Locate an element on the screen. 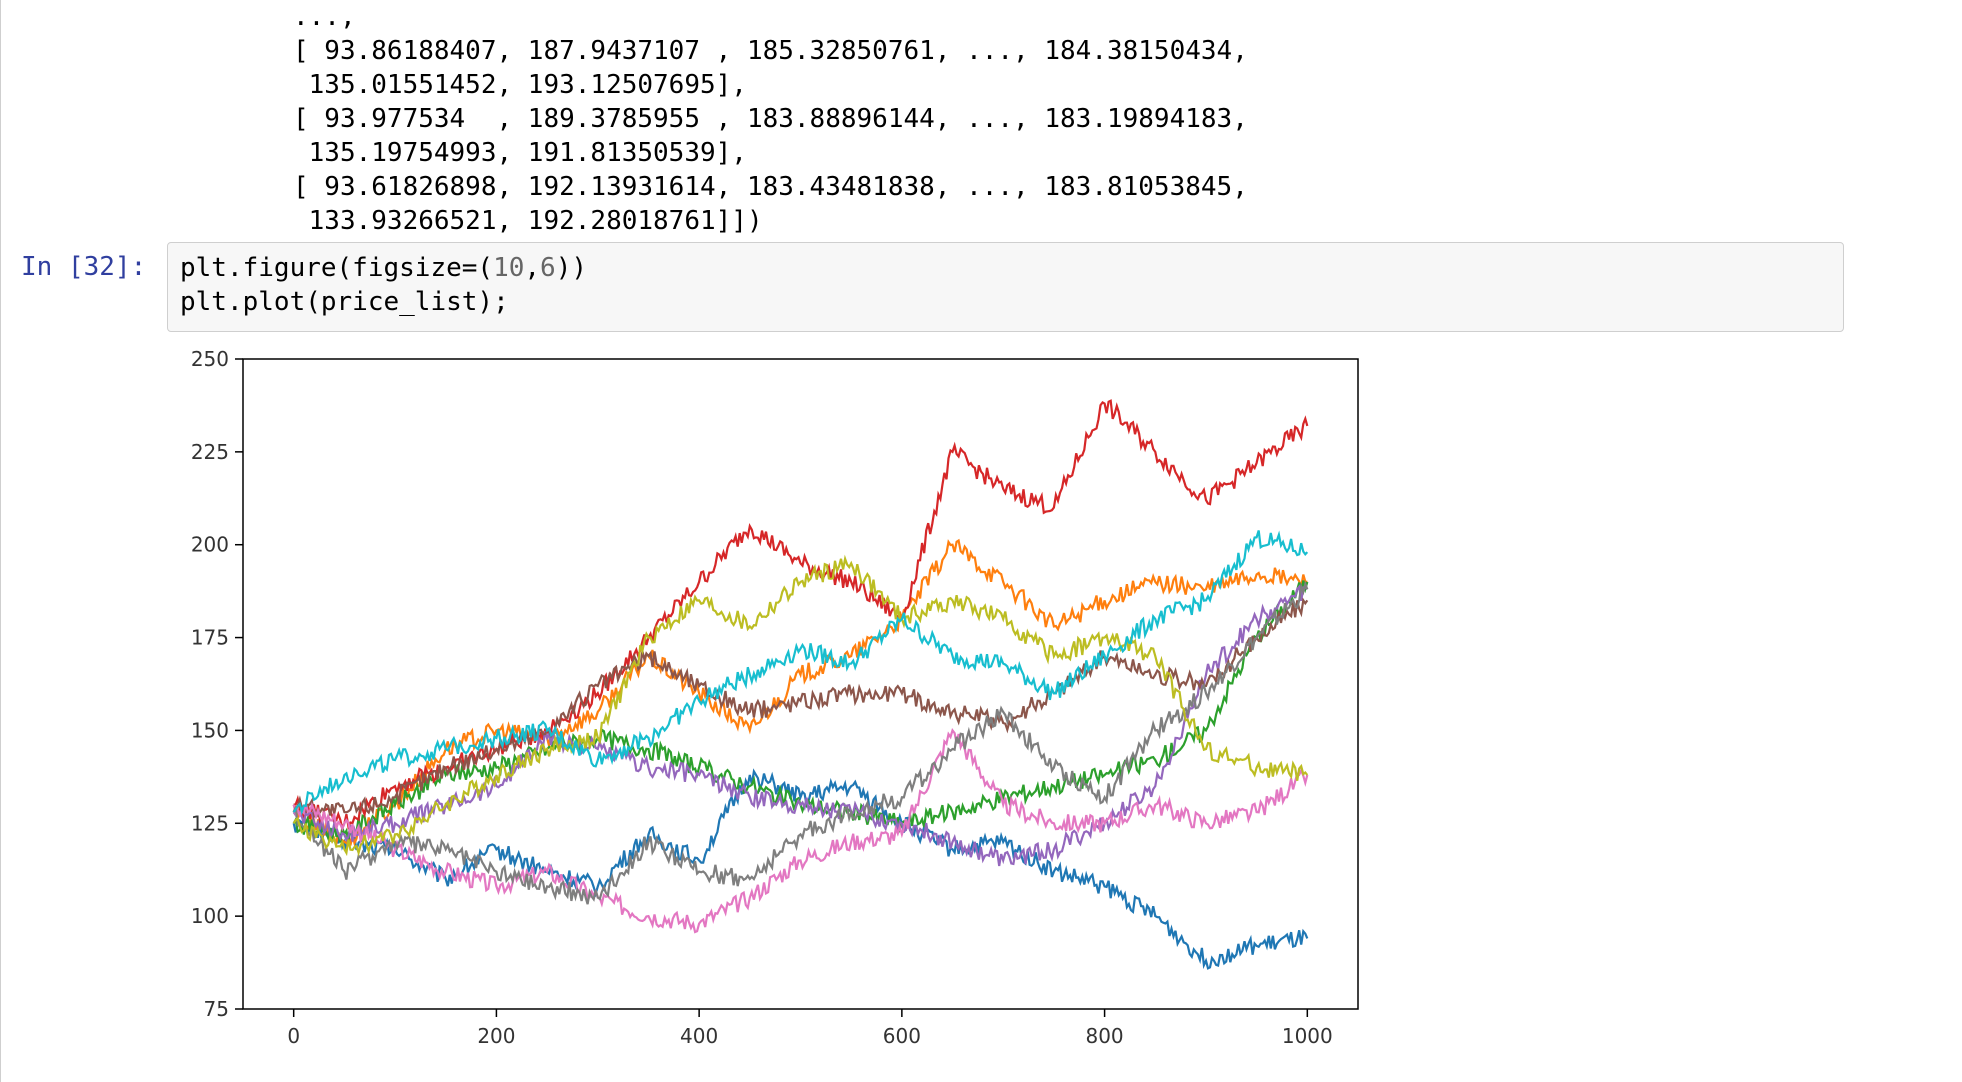  x-tick-label: 600 is located at coordinates (902, 1036).